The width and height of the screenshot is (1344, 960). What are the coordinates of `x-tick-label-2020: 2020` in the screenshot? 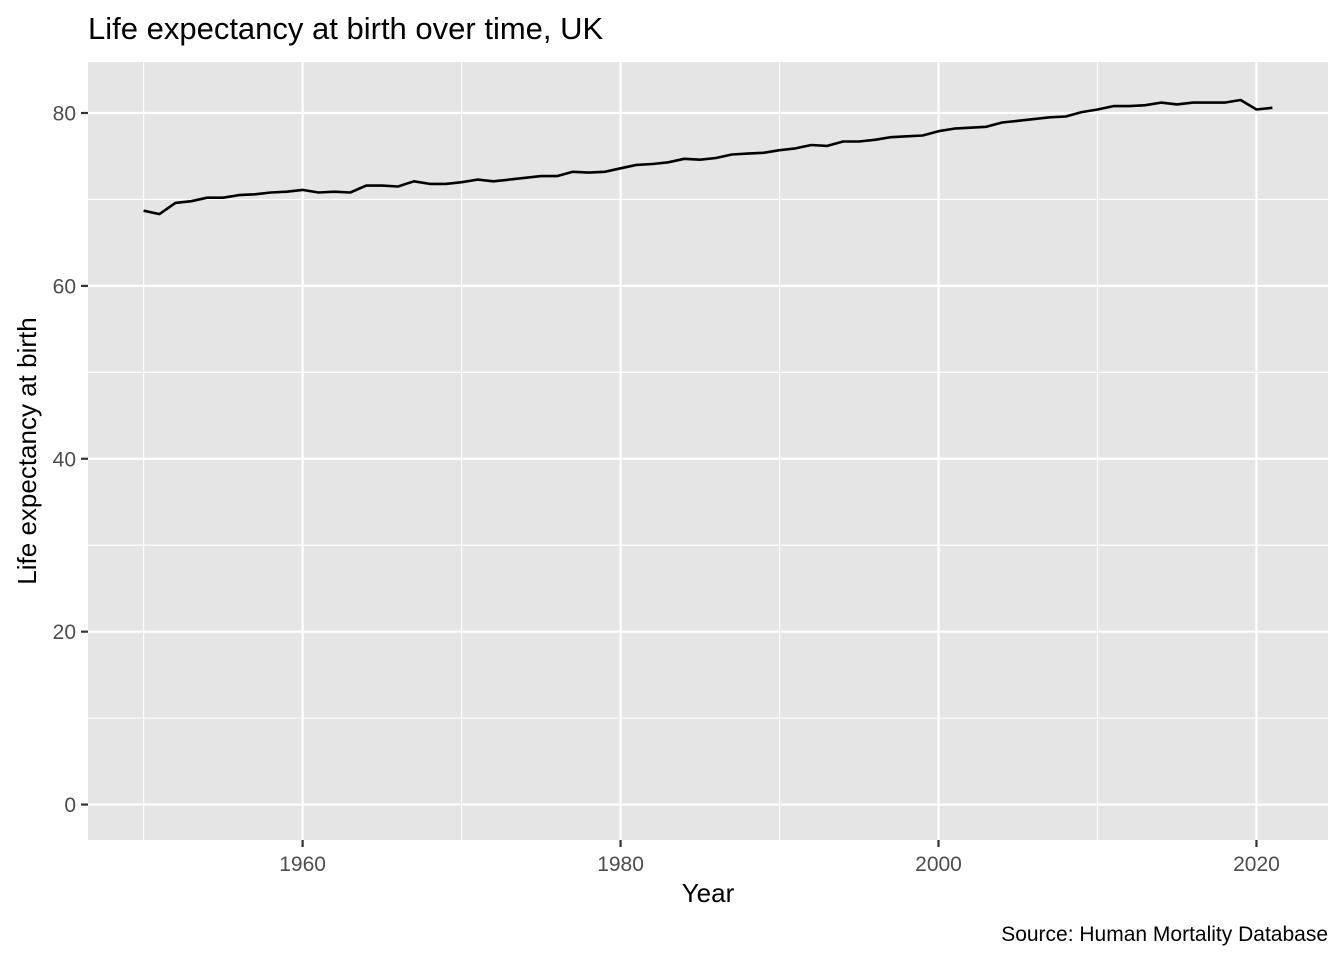 It's located at (1256, 864).